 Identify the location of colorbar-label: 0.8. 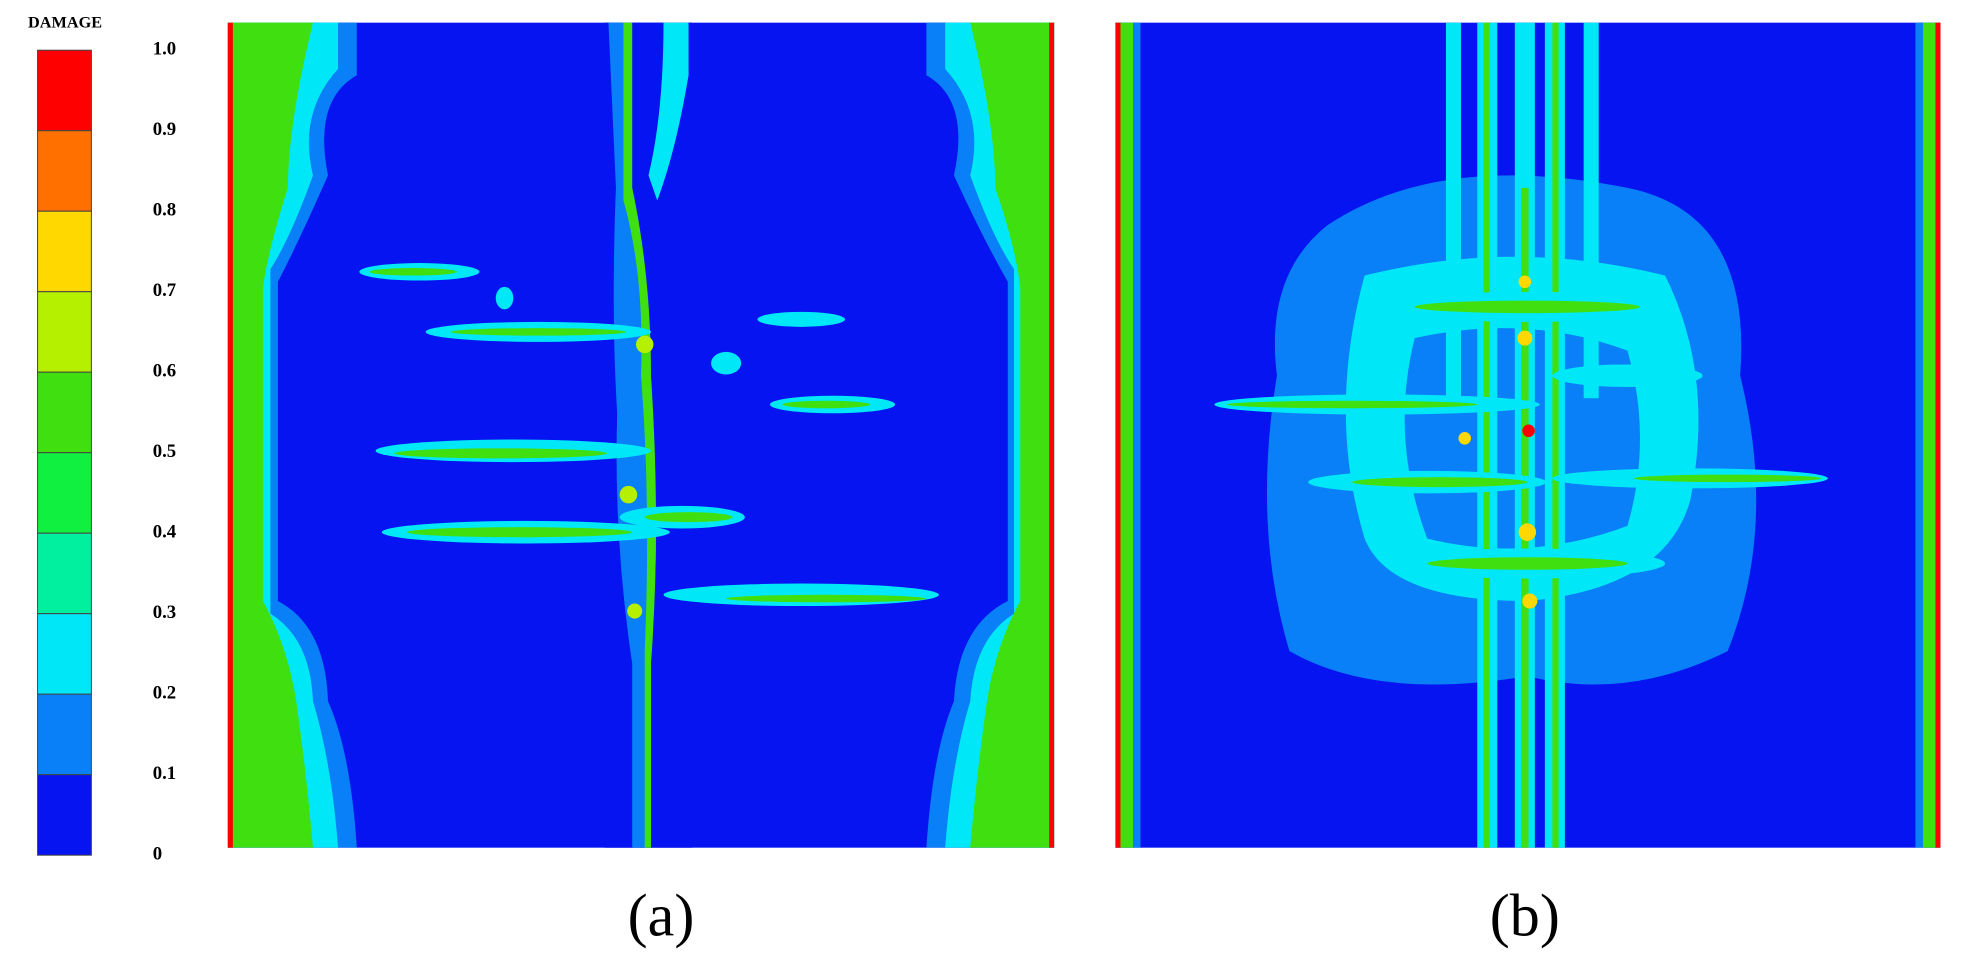
(164, 210).